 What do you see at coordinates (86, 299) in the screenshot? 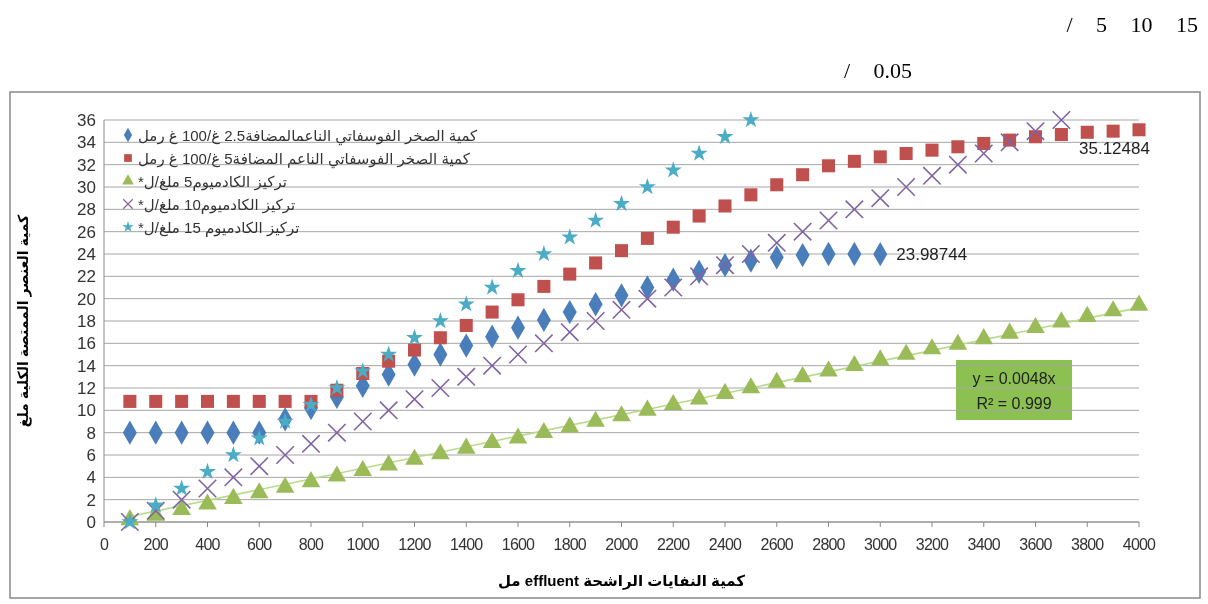
I see `y-tick-label: 20` at bounding box center [86, 299].